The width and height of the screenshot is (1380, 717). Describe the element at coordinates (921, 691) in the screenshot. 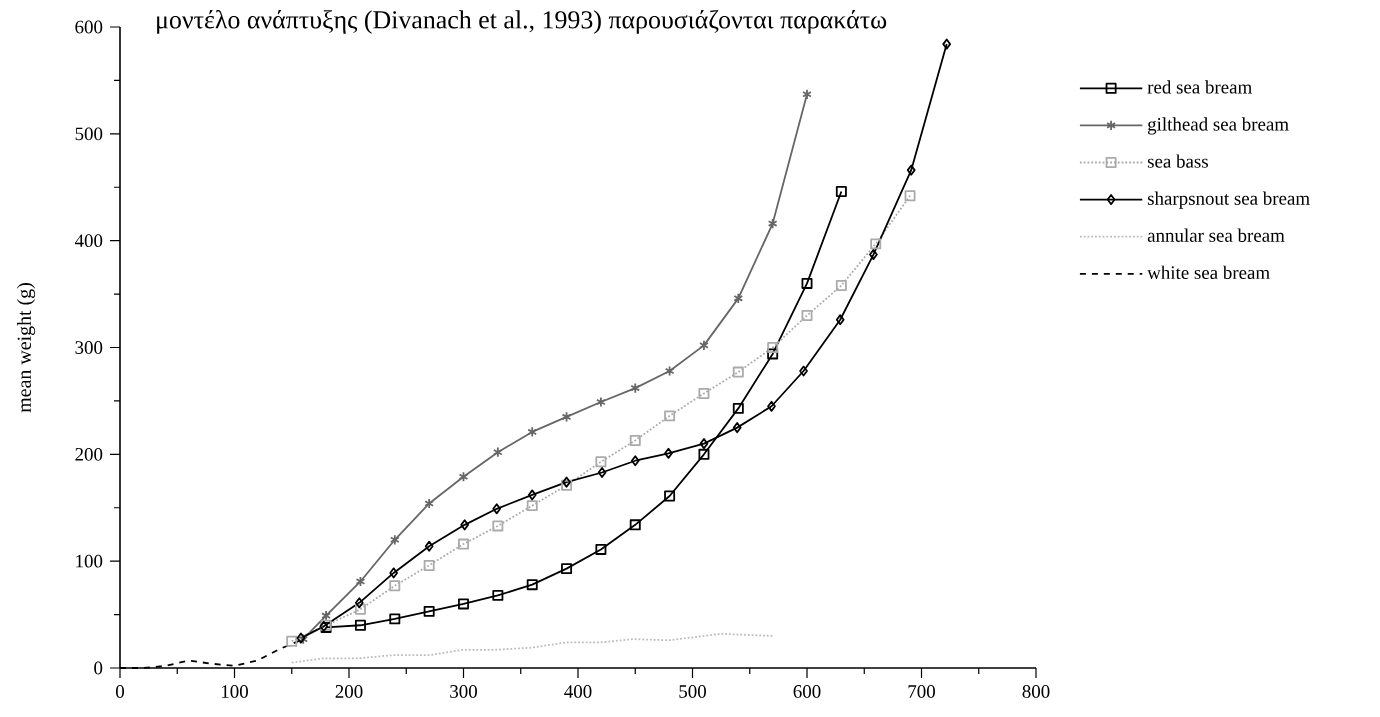

I see `x-tick-label: 700` at that location.